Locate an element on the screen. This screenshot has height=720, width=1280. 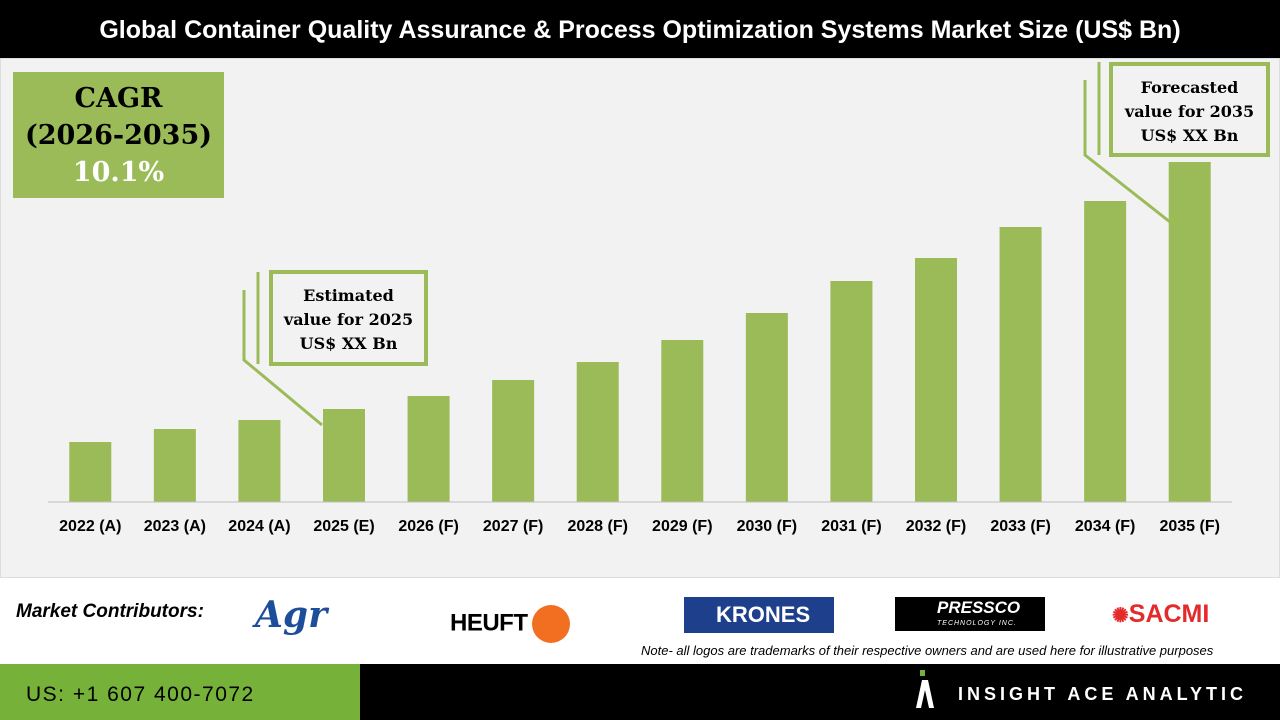
x-tick-label: 2024 (A) is located at coordinates (259, 526).